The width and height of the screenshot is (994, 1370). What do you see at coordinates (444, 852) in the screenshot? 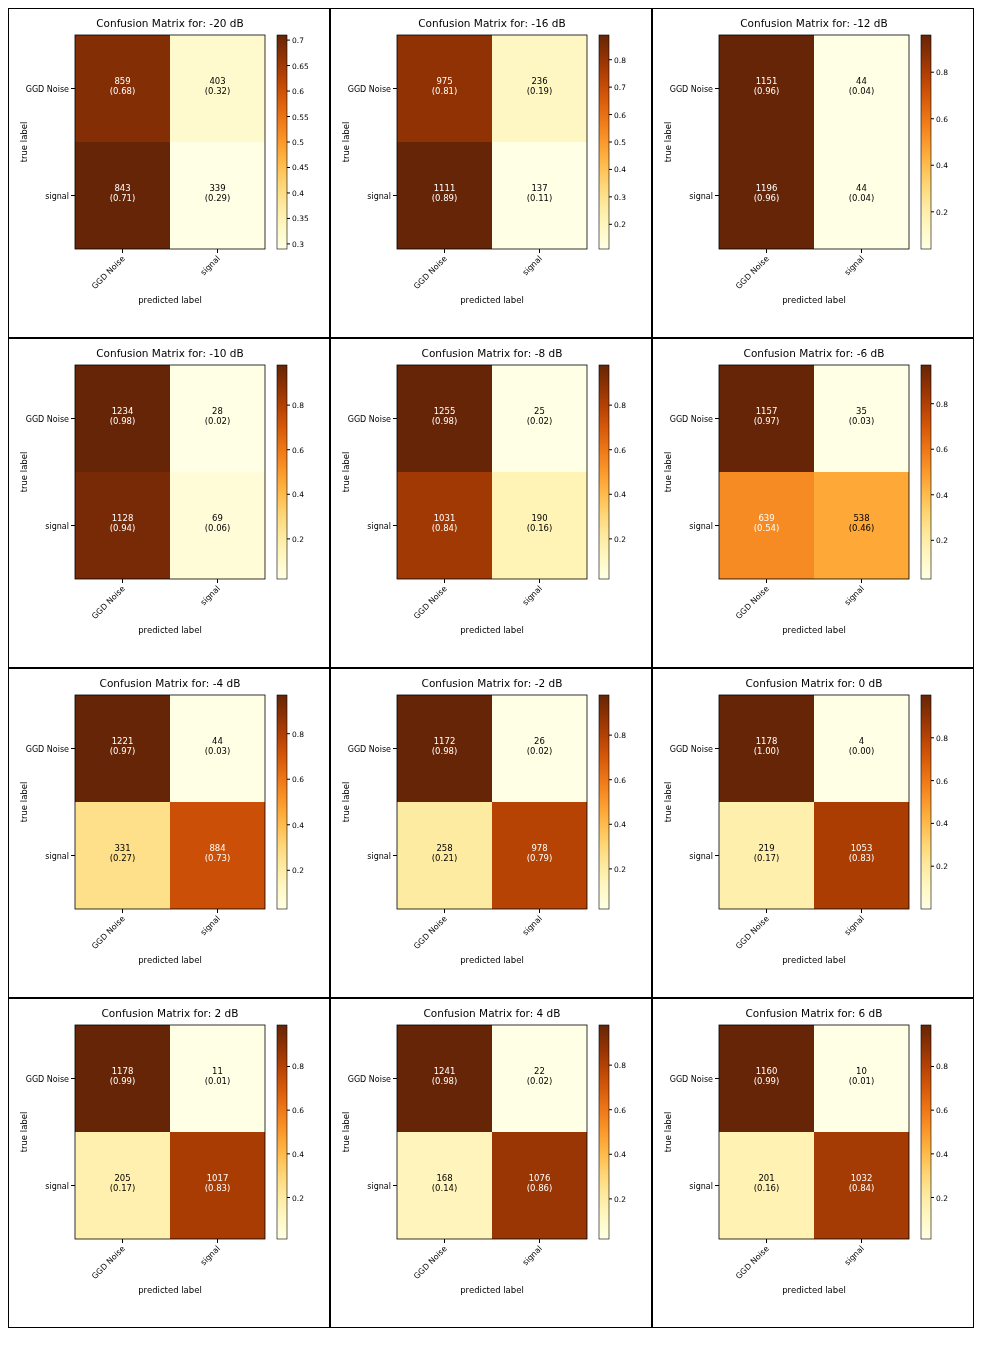
I see `data-label: 258 (0.21)` at bounding box center [444, 852].